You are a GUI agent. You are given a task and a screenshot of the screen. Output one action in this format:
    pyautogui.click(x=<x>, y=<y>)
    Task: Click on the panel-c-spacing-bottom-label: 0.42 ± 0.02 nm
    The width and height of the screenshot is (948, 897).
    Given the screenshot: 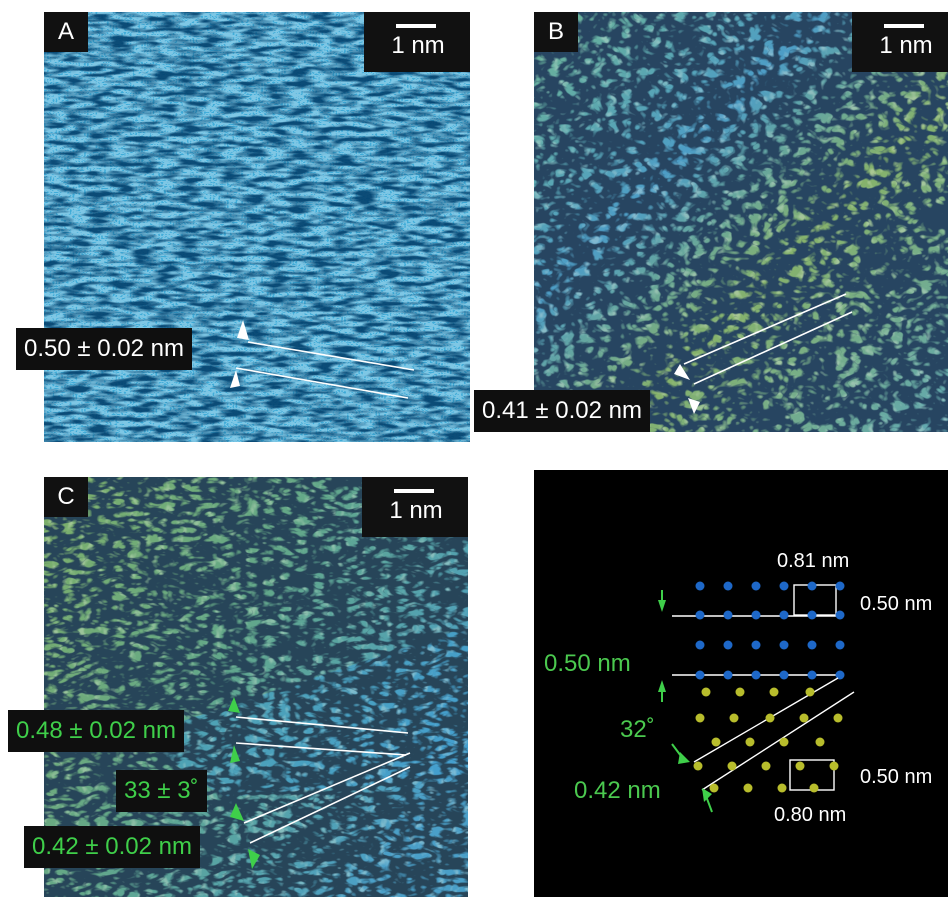 What is the action you would take?
    pyautogui.click(x=112, y=847)
    